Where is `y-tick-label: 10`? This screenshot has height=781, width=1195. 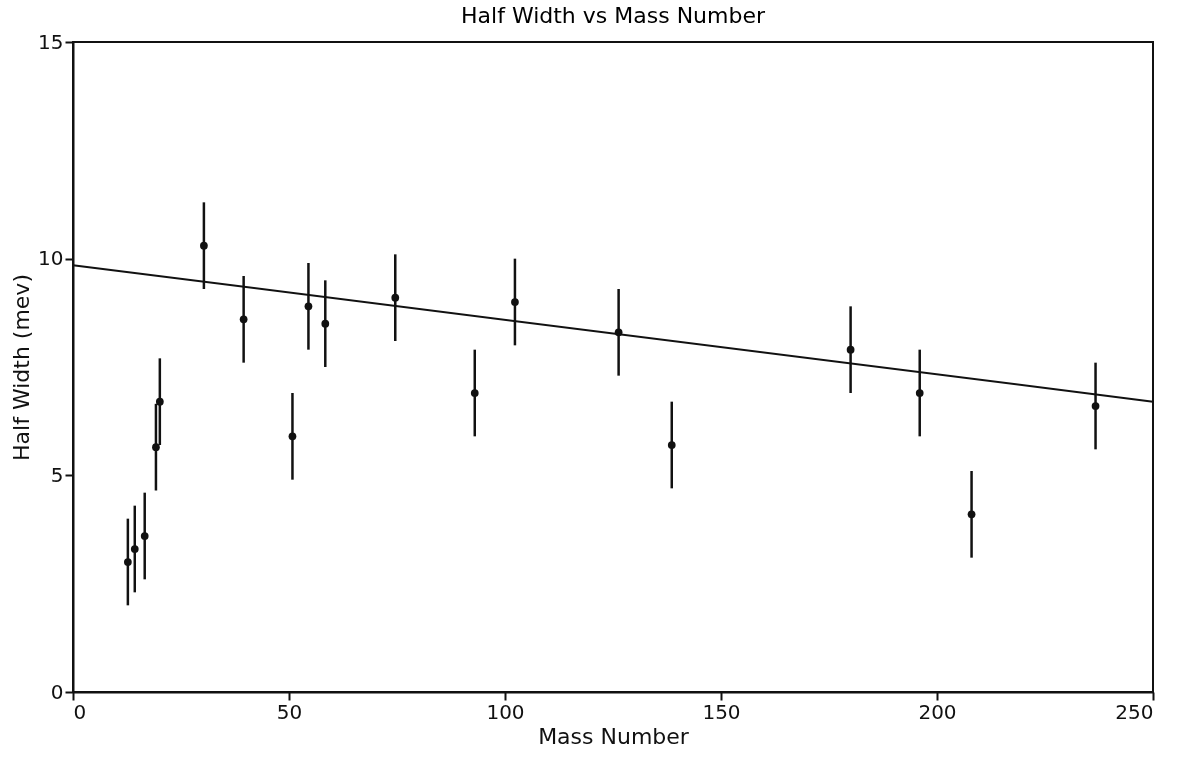
y-tick-label: 10 is located at coordinates (51, 258).